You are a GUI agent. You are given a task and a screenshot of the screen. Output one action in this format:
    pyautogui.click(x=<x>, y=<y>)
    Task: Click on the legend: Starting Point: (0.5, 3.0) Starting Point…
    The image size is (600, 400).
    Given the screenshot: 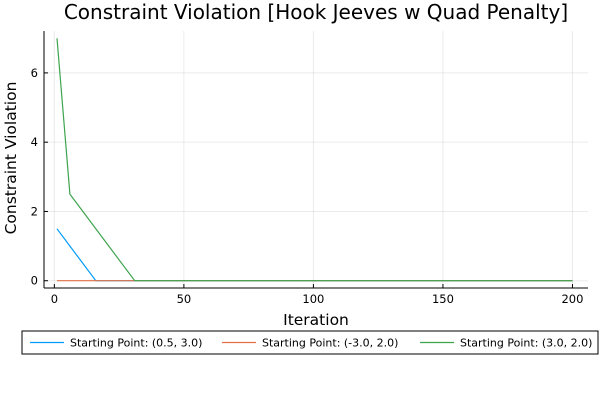 What is the action you would take?
    pyautogui.click(x=310, y=342)
    